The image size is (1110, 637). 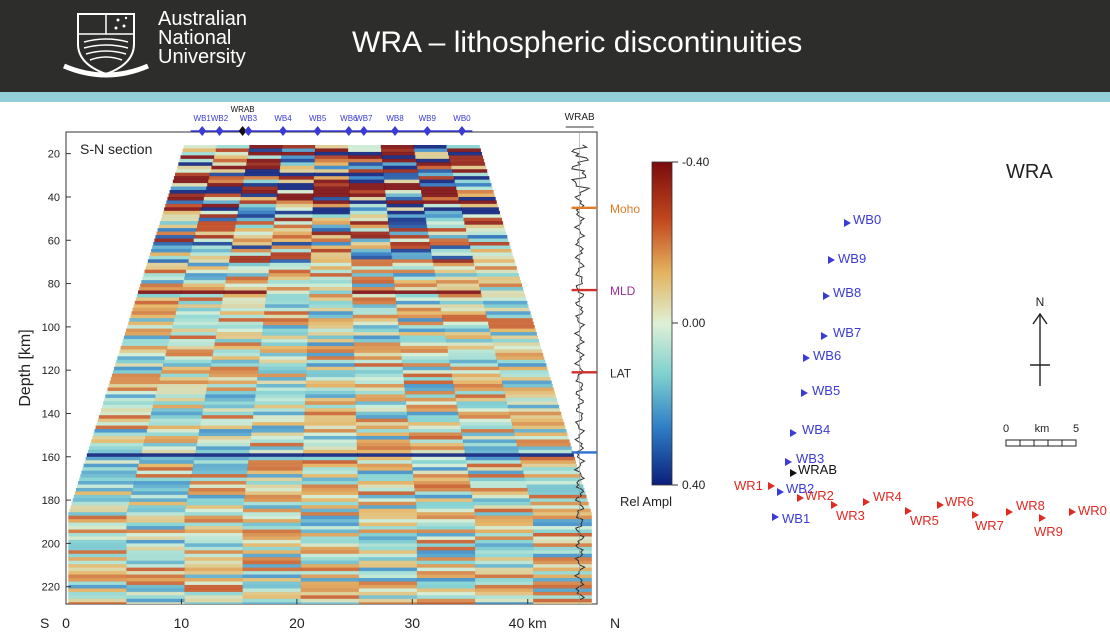 I want to click on station-label-wr7: WR7, so click(x=989, y=525).